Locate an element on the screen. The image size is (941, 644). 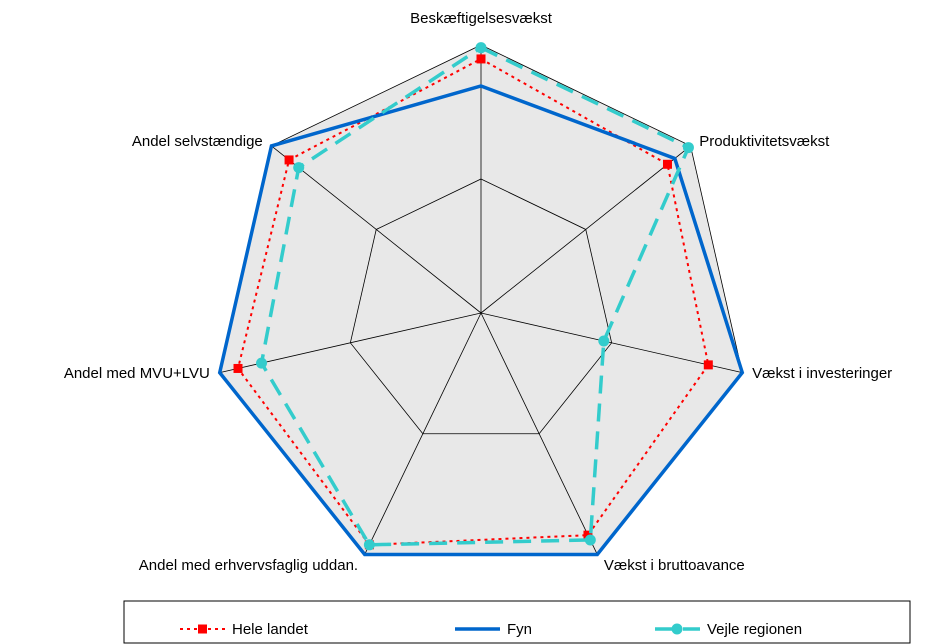
legend-label: Hele landet is located at coordinates (270, 629).